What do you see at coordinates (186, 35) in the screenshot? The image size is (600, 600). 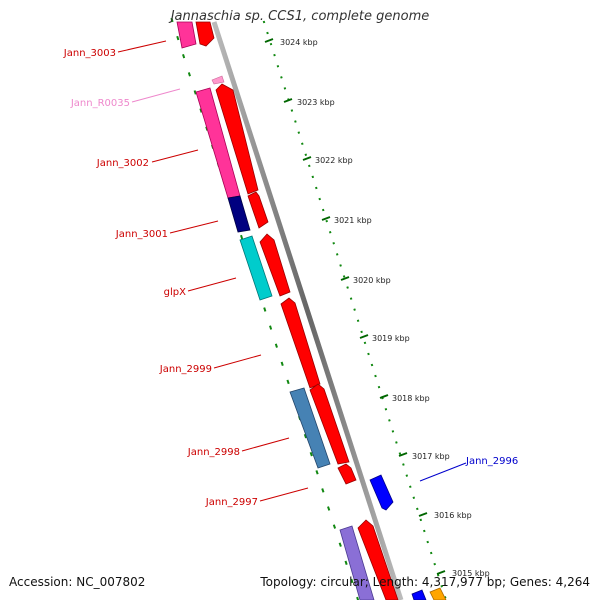 I see `gene-jann-3003-block` at bounding box center [186, 35].